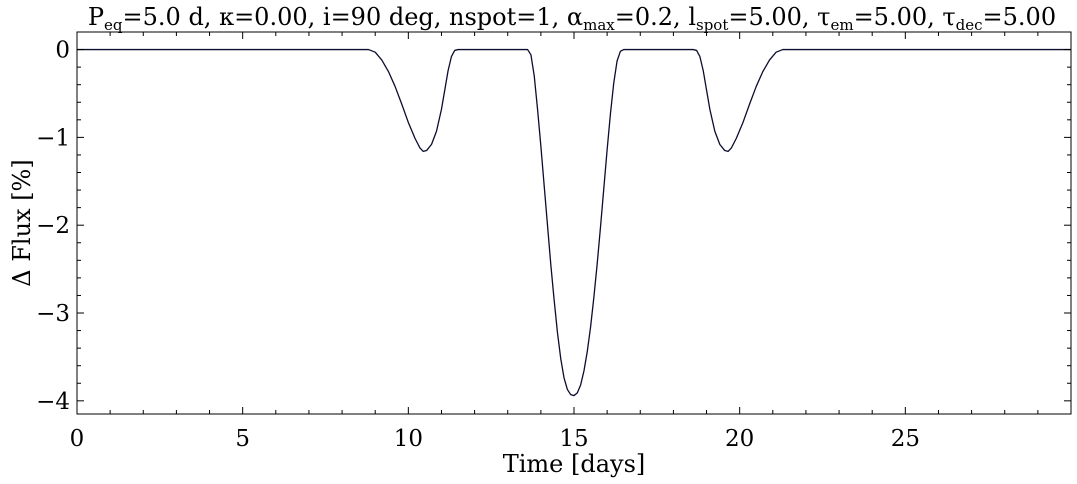  What do you see at coordinates (905, 439) in the screenshot?
I see `x-tick-label: 25` at bounding box center [905, 439].